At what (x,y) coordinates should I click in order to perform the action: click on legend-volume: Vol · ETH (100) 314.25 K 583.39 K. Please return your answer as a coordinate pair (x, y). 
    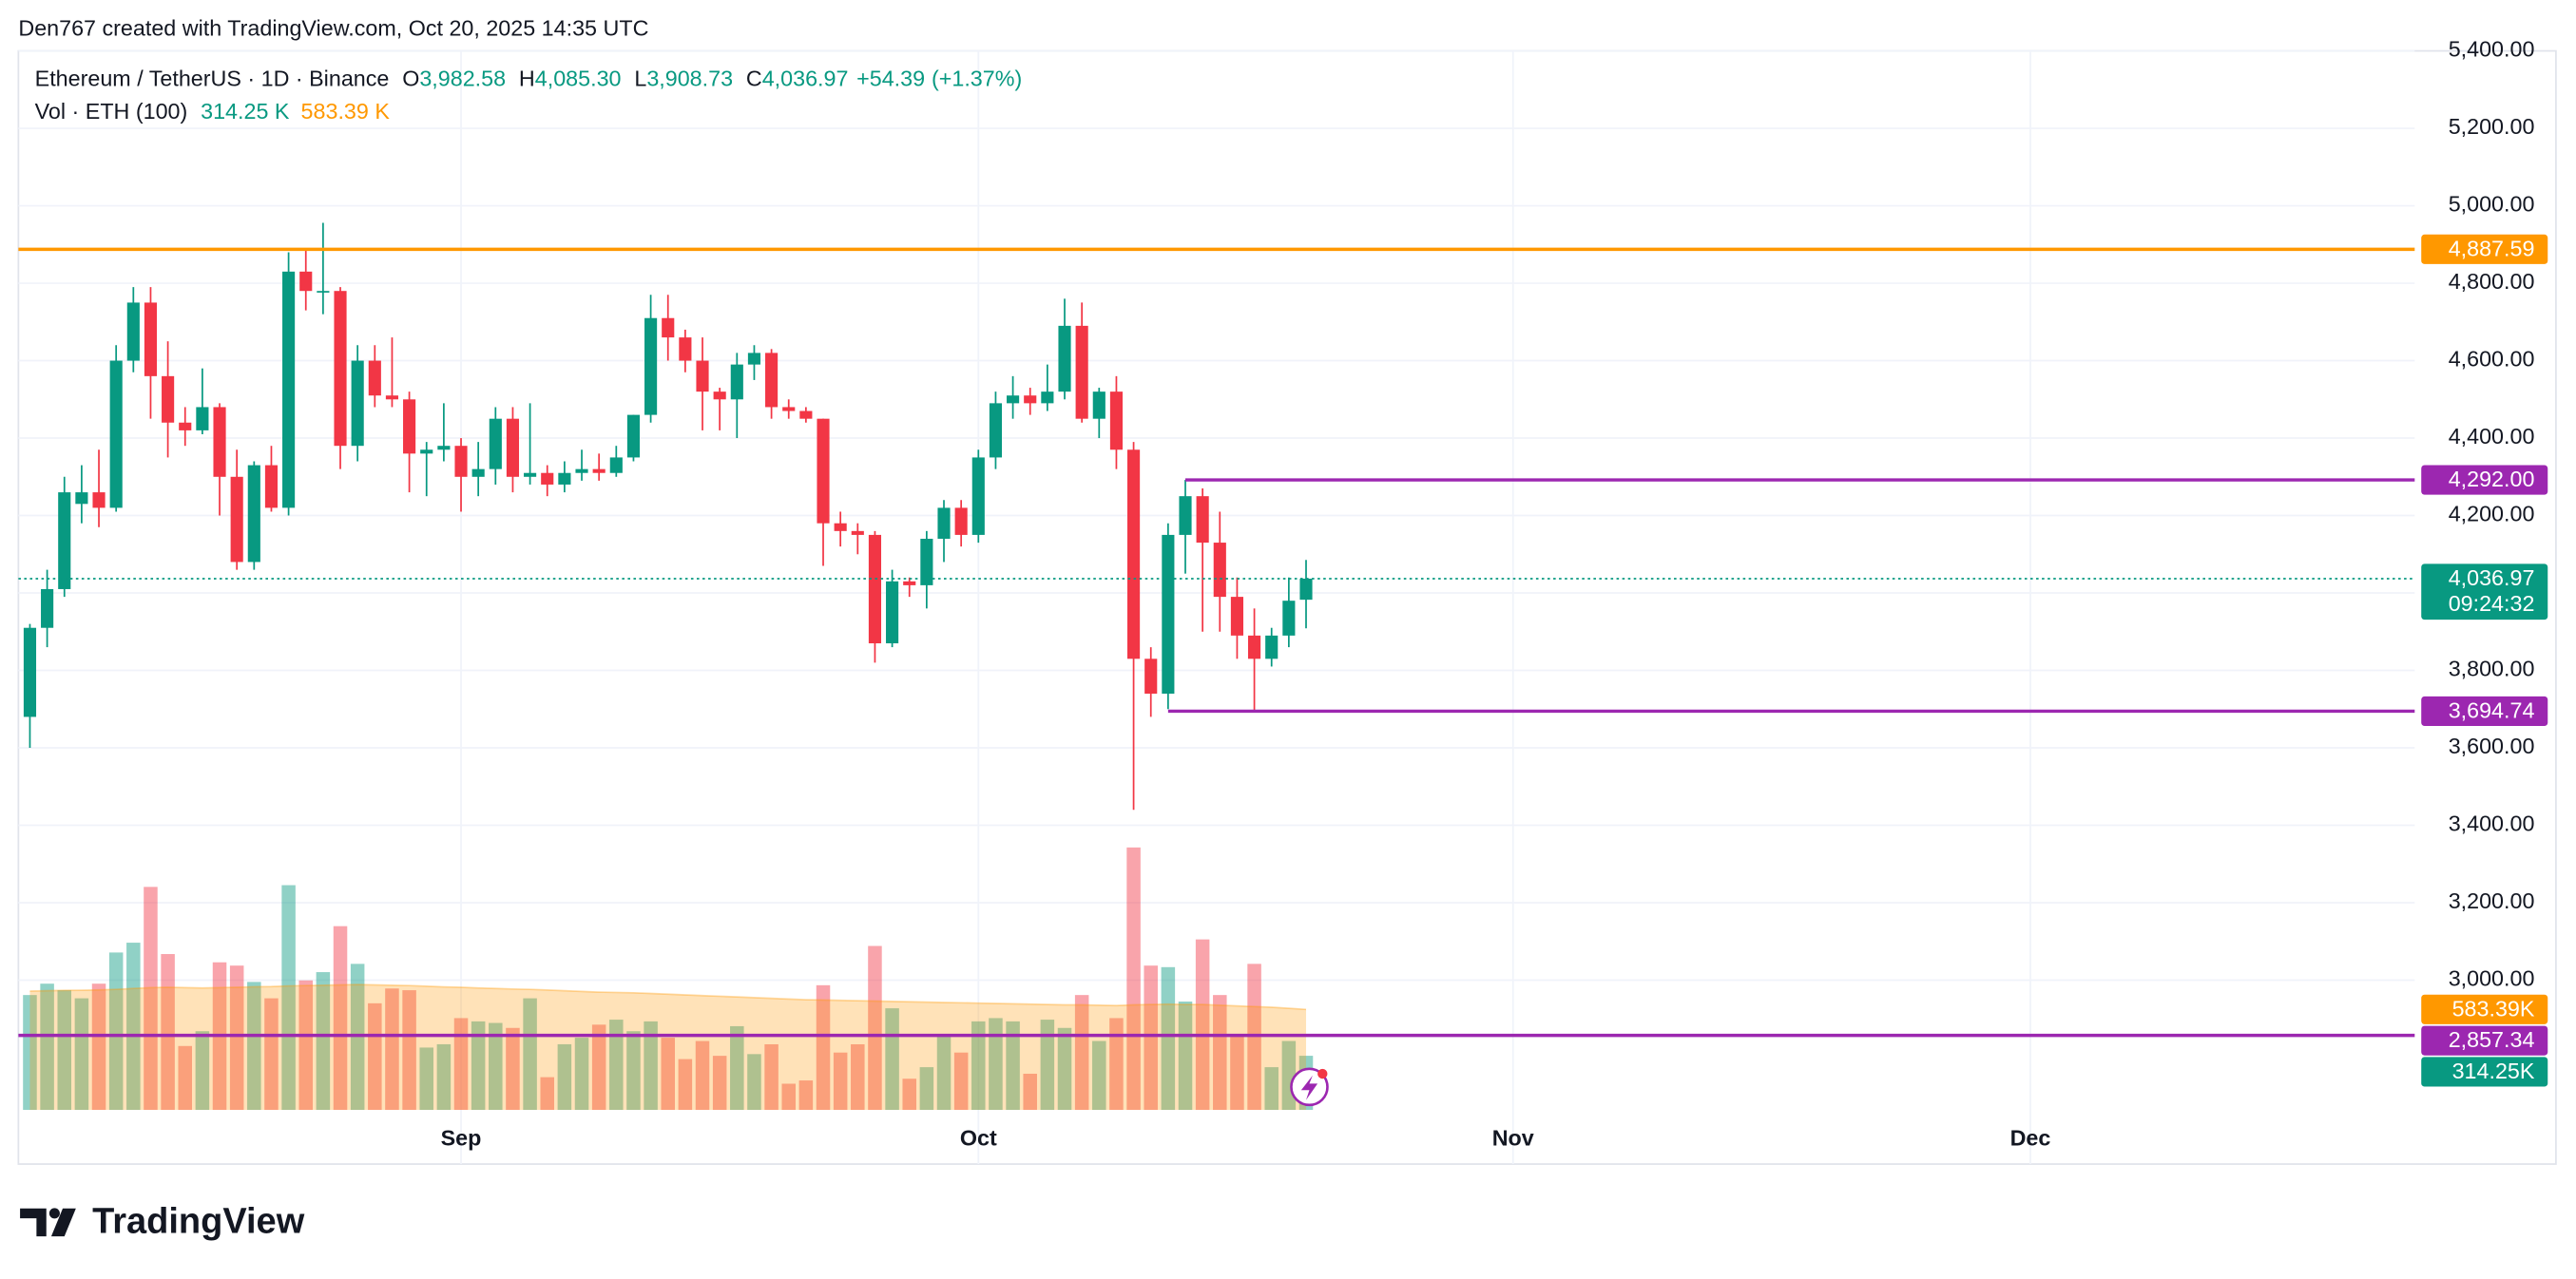
    Looking at the image, I should click on (213, 111).